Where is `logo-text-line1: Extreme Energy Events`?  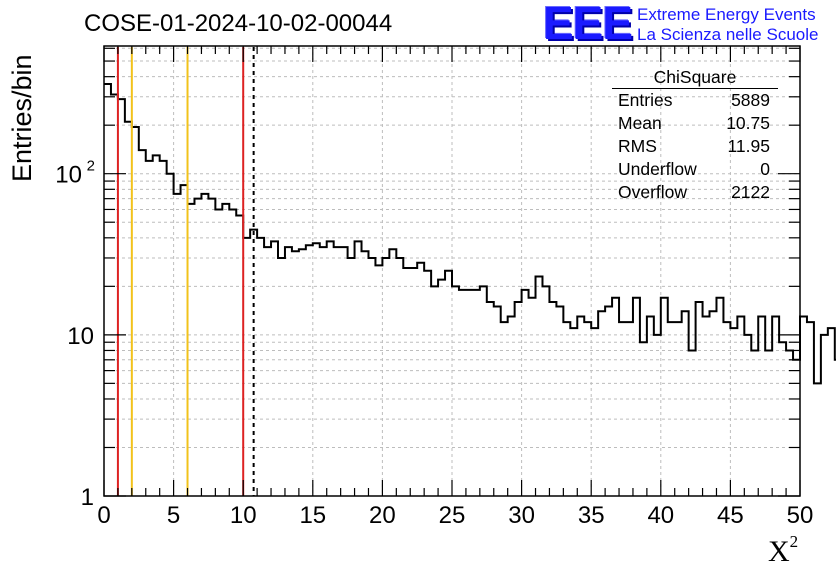 logo-text-line1: Extreme Energy Events is located at coordinates (726, 14).